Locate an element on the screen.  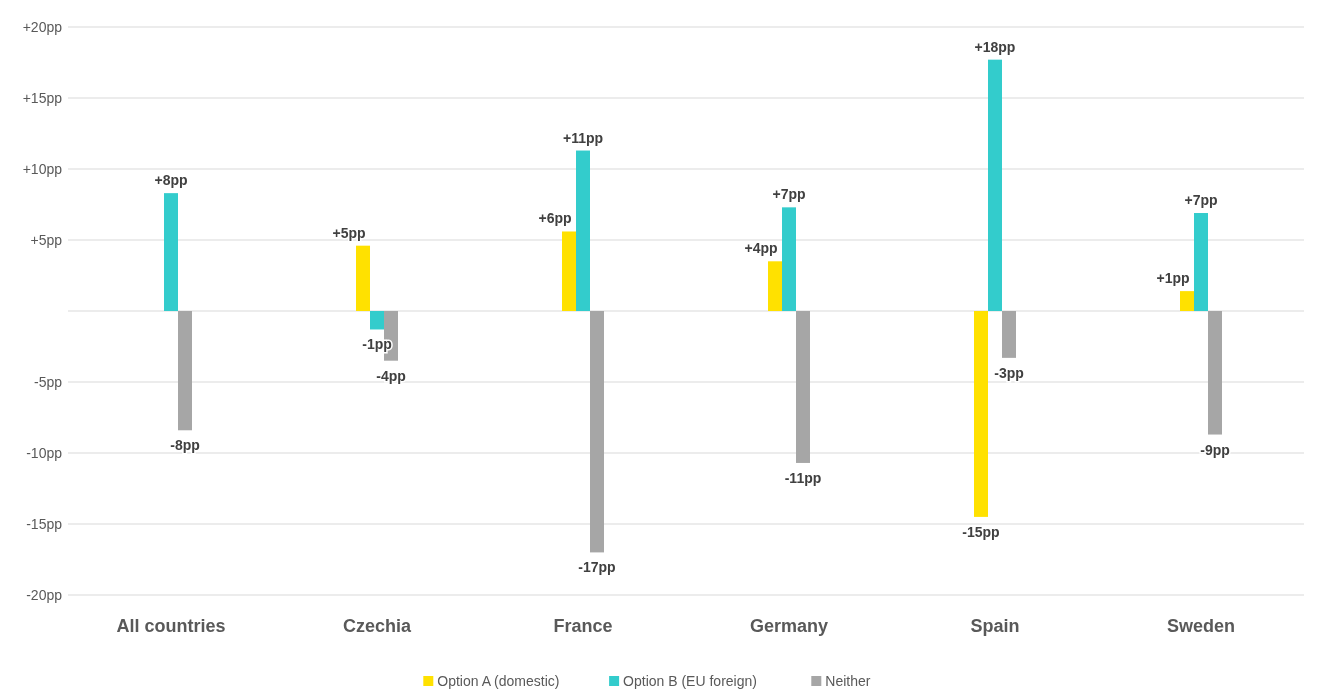
data-label: +6pp is located at coordinates (555, 218).